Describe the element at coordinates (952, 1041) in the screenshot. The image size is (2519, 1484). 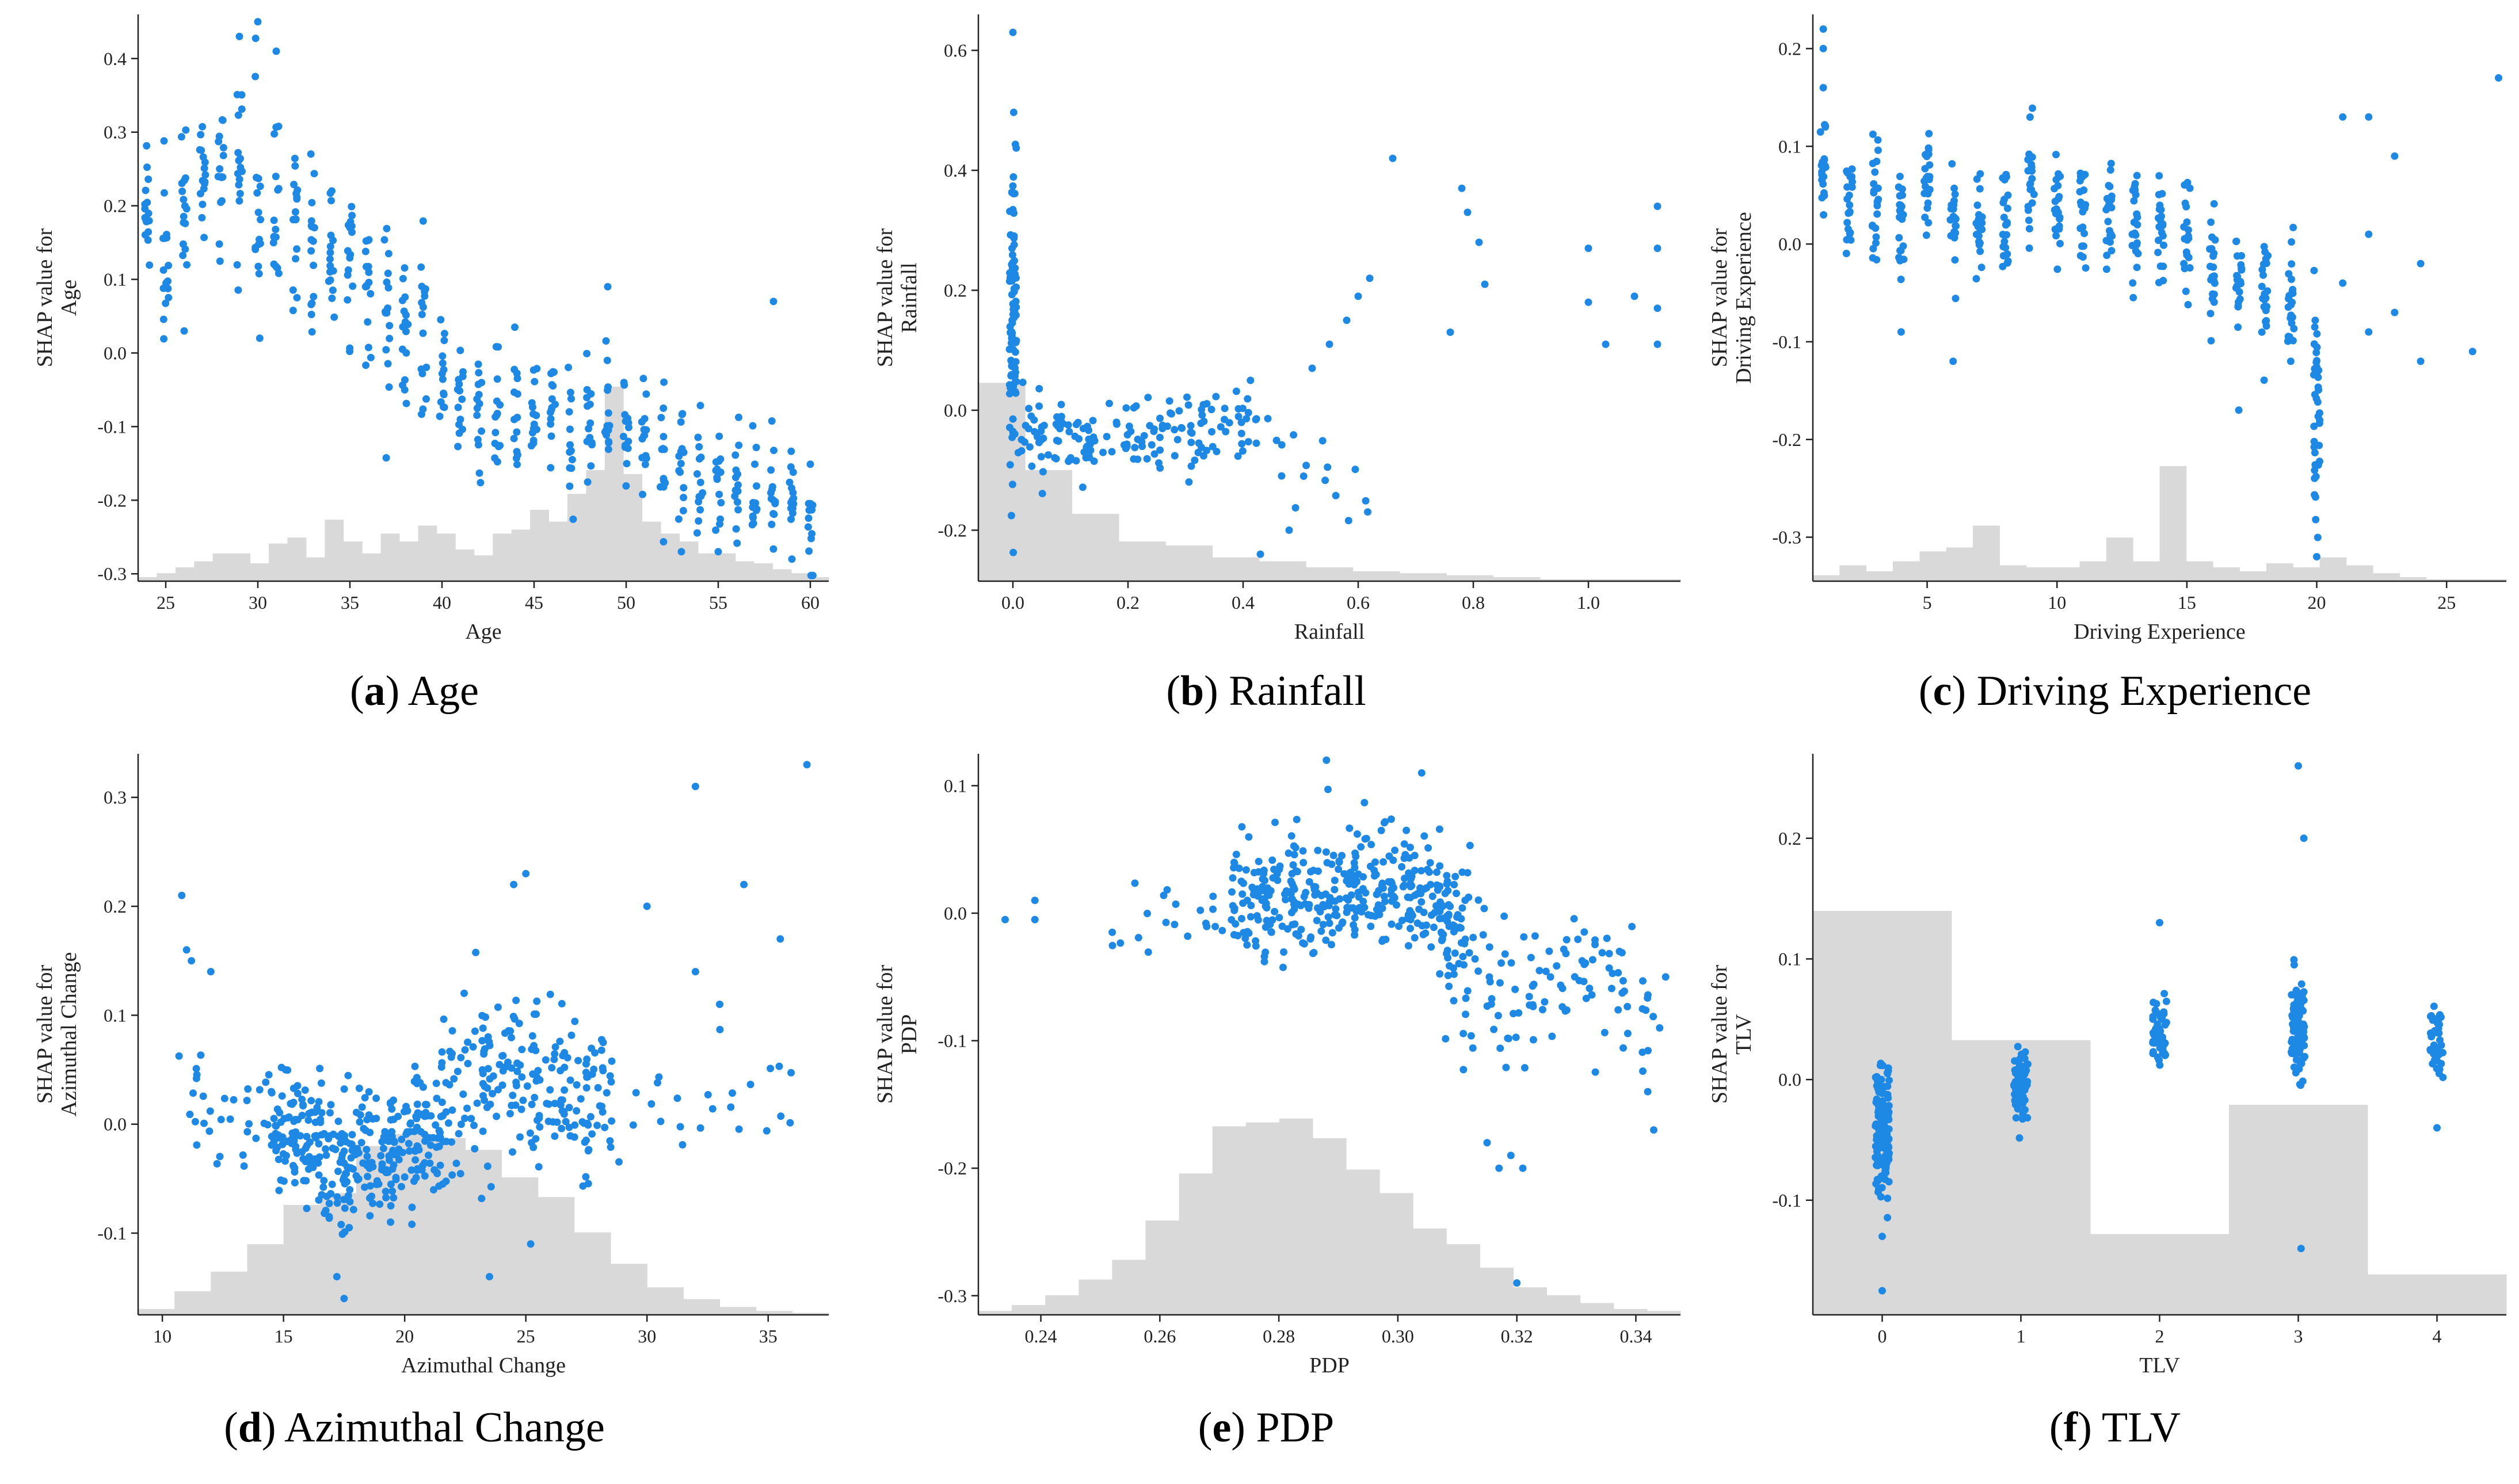
I see `y-tick-label: -0.1` at that location.